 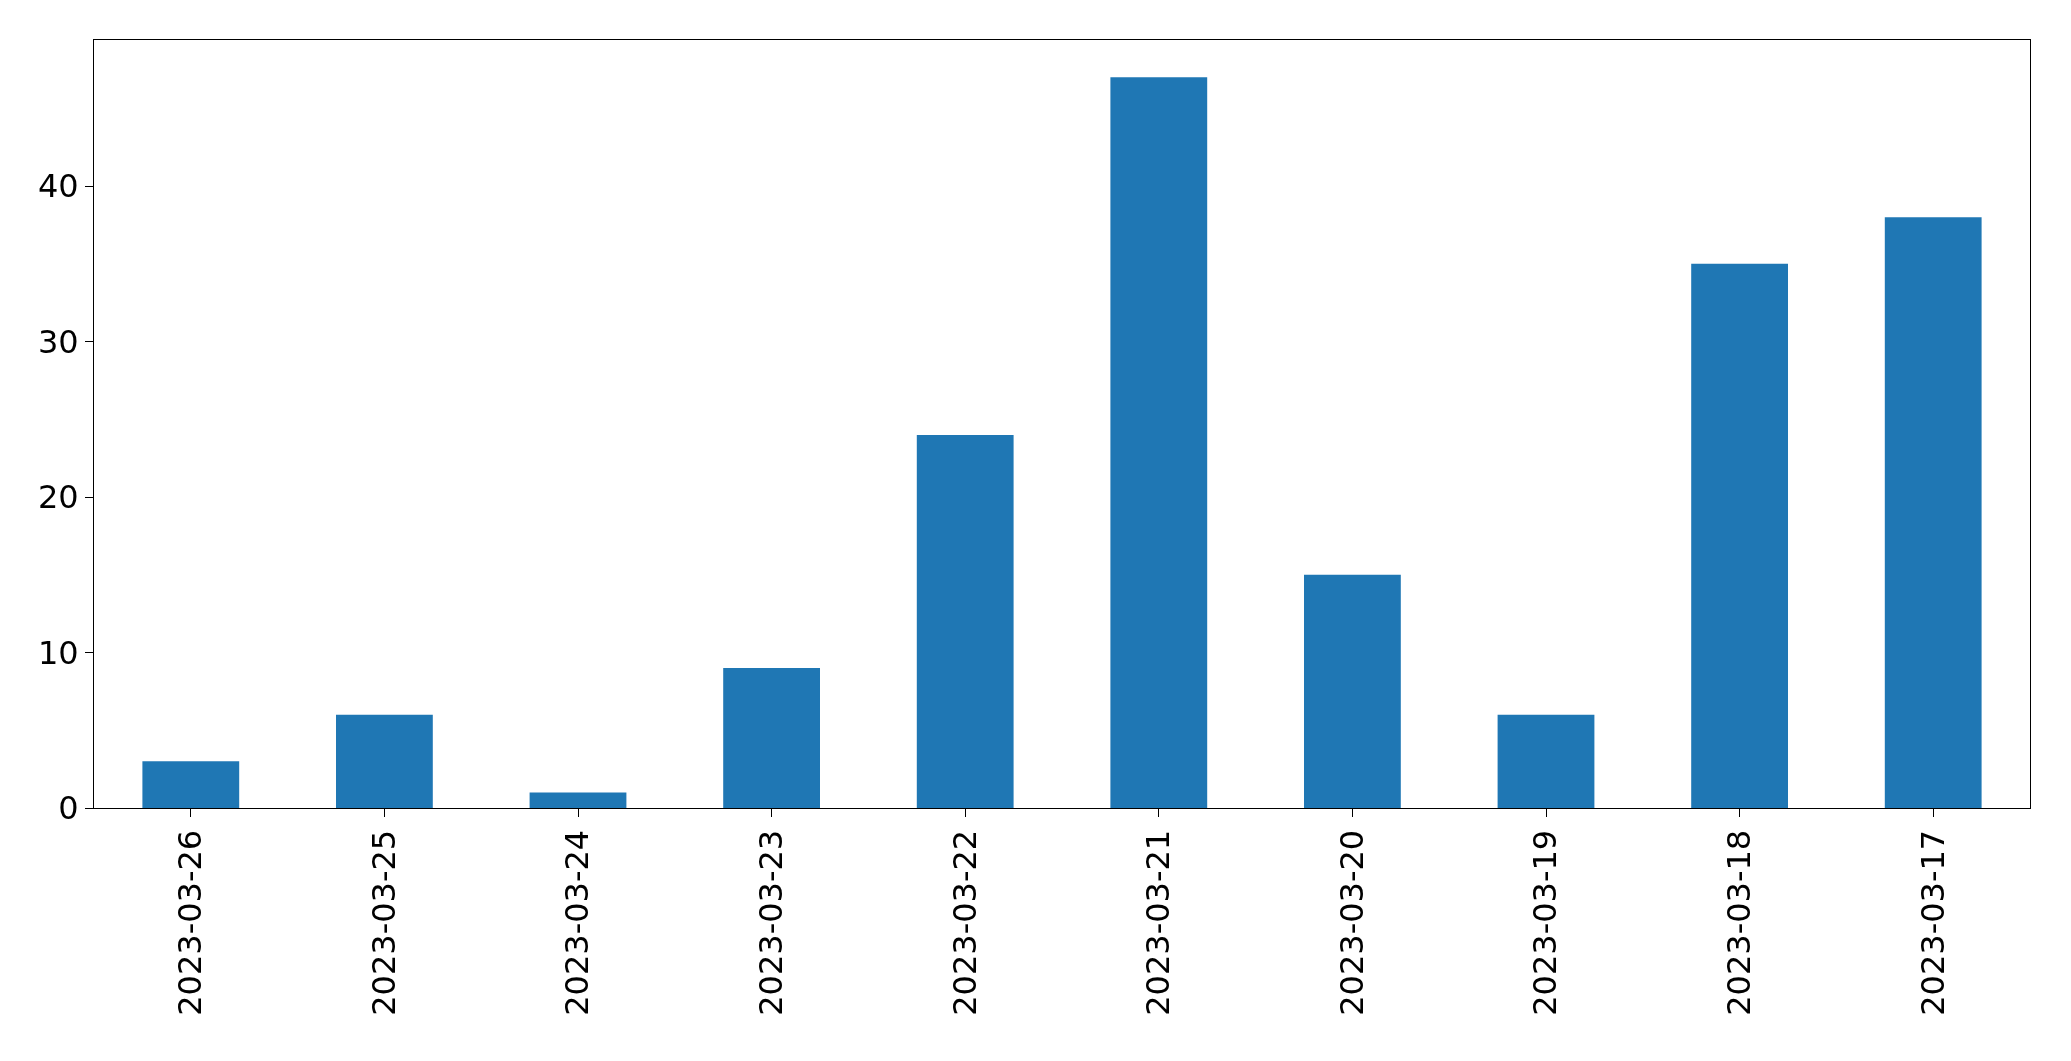 What do you see at coordinates (58, 652) in the screenshot?
I see `y-tick-label: 10` at bounding box center [58, 652].